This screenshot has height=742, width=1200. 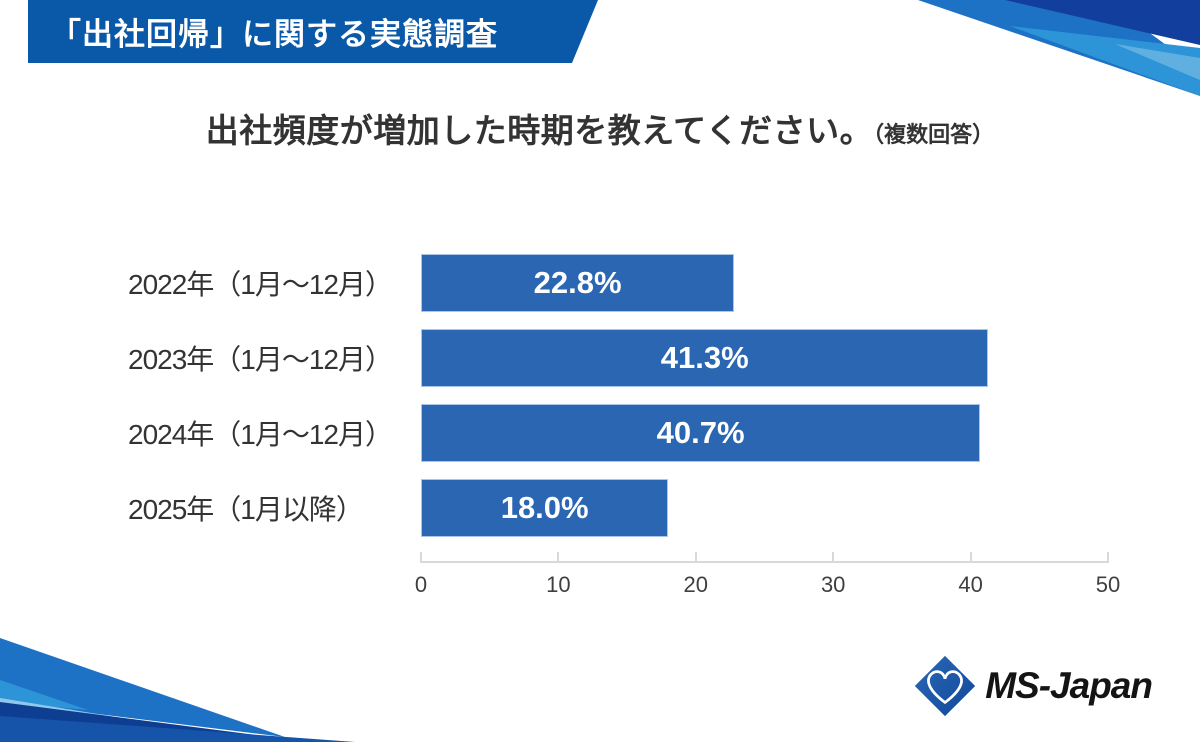 What do you see at coordinates (764, 508) in the screenshot?
I see `bar-track: 18.0%` at bounding box center [764, 508].